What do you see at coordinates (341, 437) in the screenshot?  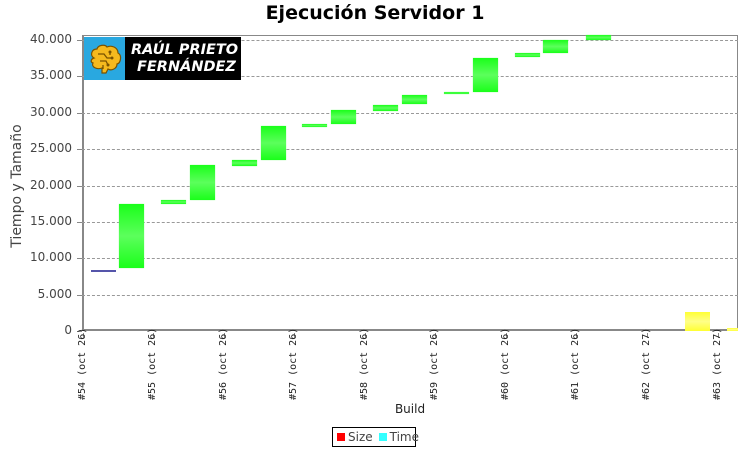 I see `legend-swatch-size` at bounding box center [341, 437].